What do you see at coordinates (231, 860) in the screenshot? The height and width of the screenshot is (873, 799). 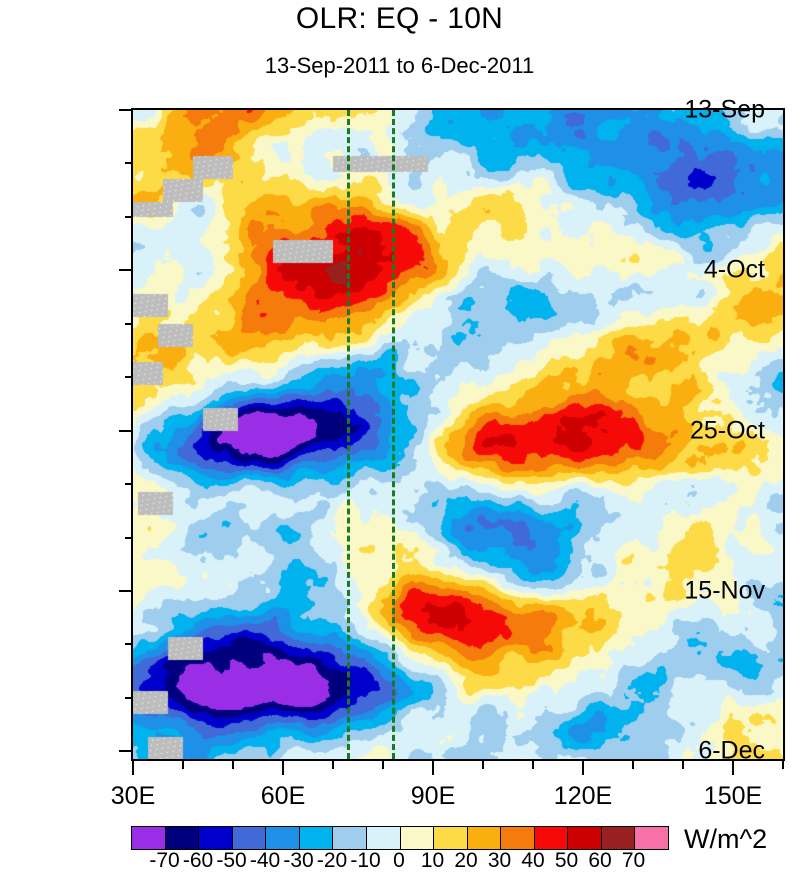 I see `colorbar-tick-label: -50` at bounding box center [231, 860].